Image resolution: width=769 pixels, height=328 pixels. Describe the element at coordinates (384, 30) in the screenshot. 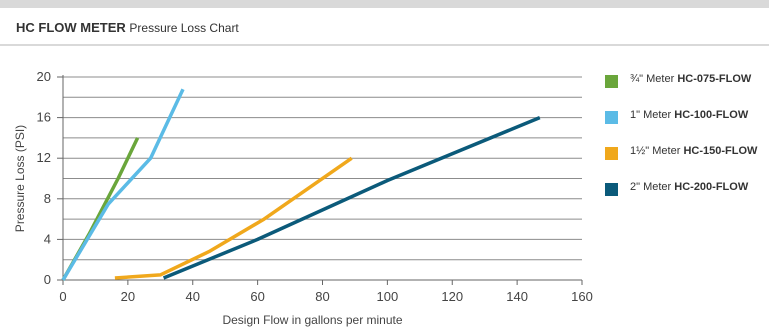

I see `chart-header: HC FLOW METER Pressure Loss Chart` at that location.